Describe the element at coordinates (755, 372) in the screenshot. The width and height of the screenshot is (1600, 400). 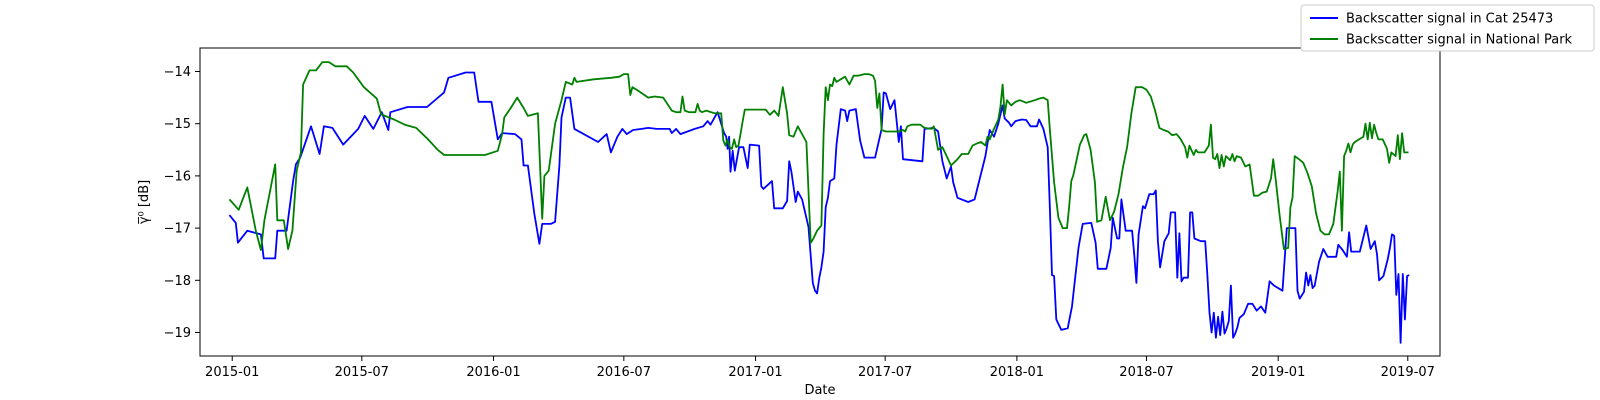
I see `x-tick-label: 2017-01` at that location.